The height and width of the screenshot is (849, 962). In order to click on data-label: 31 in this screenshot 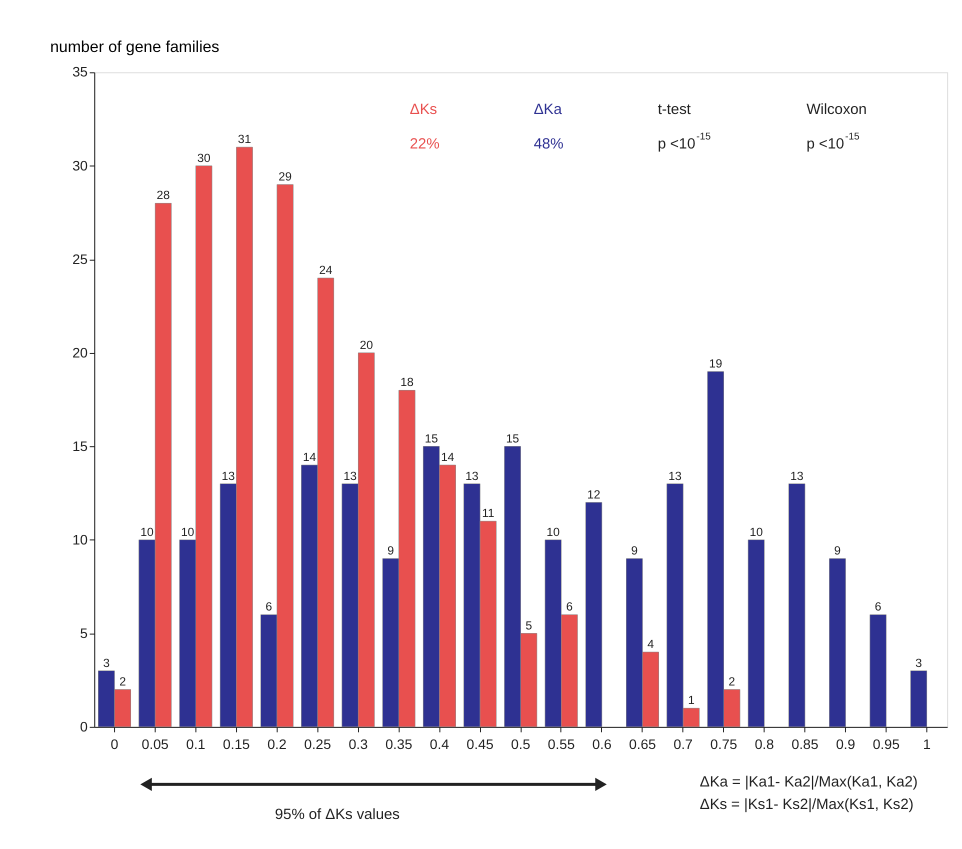, I will do `click(245, 139)`.